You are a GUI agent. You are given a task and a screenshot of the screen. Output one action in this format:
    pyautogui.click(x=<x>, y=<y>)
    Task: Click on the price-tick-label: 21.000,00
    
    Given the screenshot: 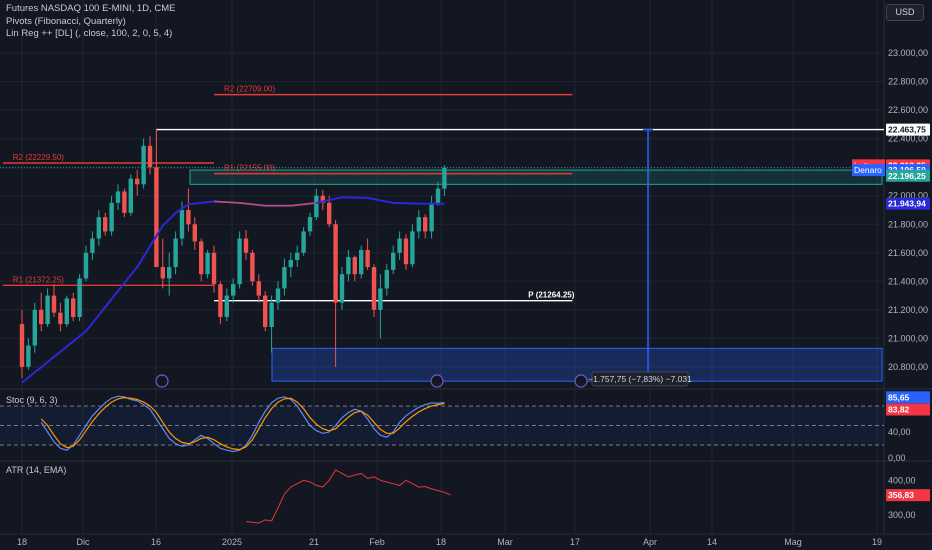 What is the action you would take?
    pyautogui.click(x=908, y=338)
    